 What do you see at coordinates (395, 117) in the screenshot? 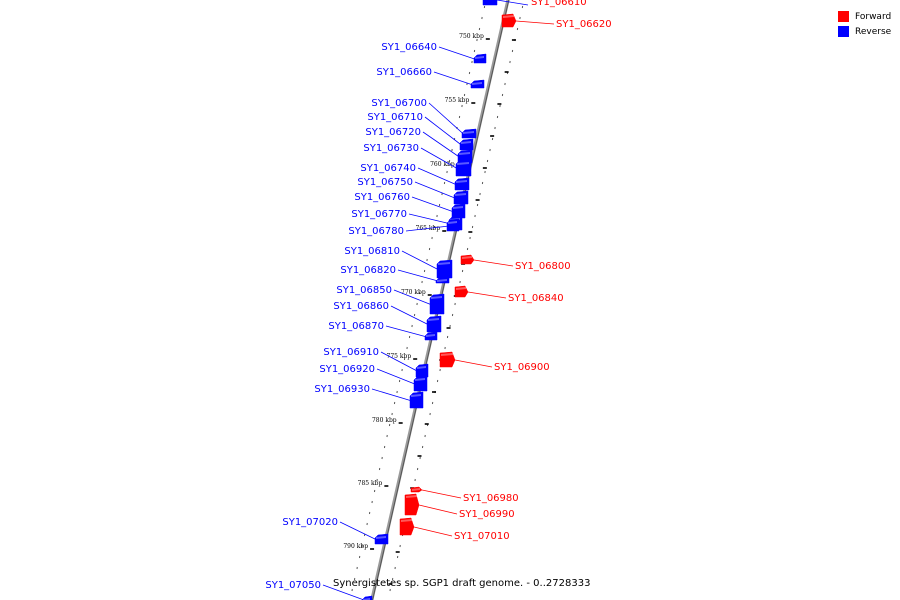
I see `reverse-gene-label: SY1_06710` at bounding box center [395, 117].